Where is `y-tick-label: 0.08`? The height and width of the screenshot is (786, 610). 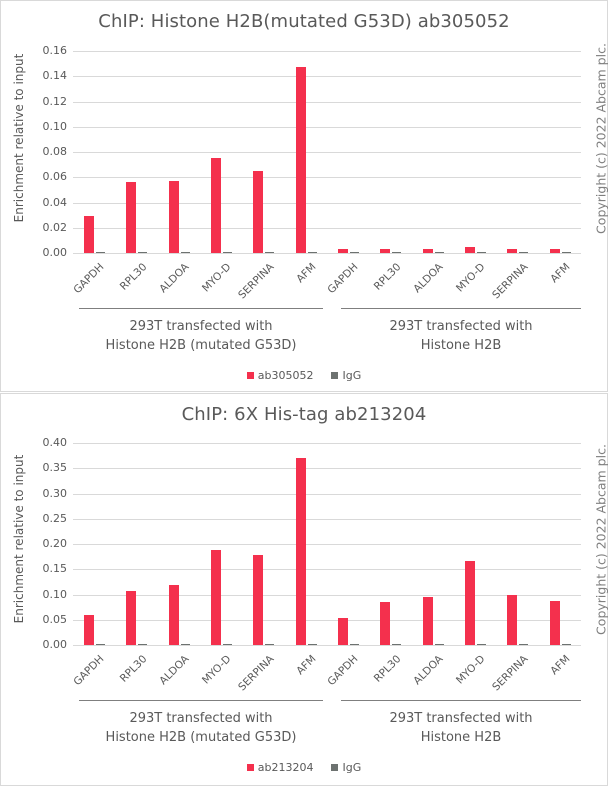 y-tick-label: 0.08 is located at coordinates (55, 151).